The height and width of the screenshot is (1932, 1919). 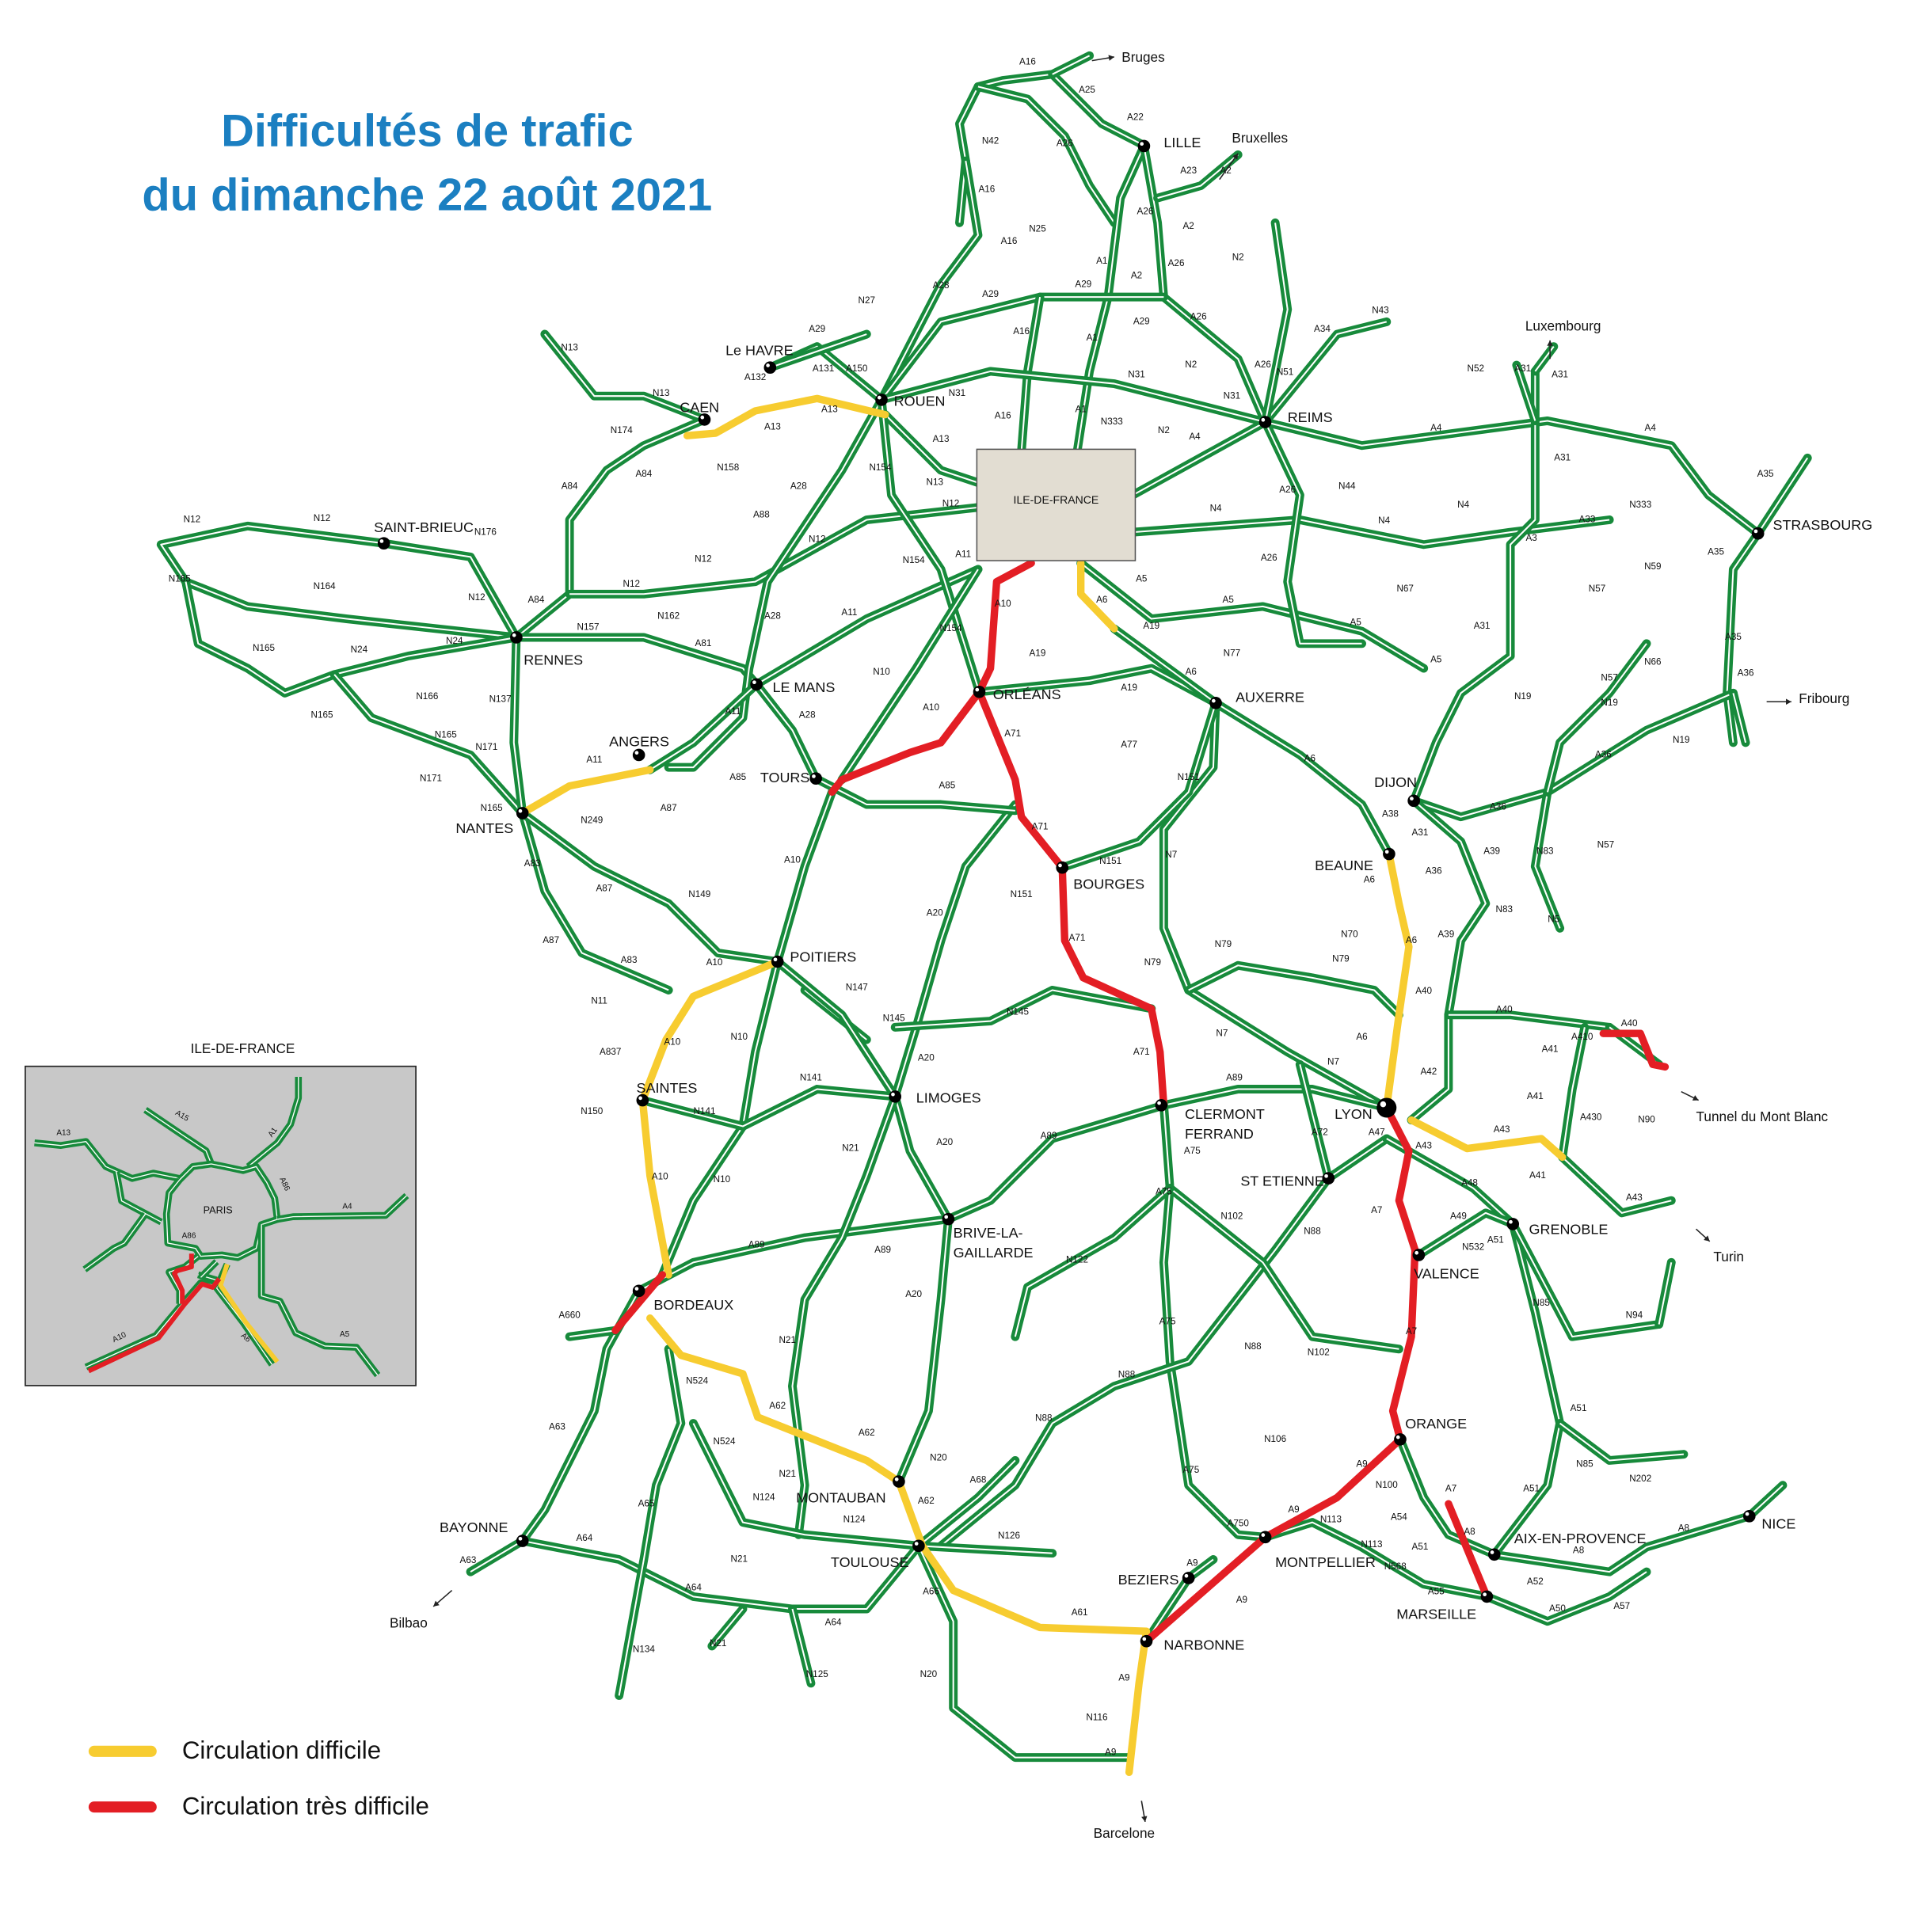 What do you see at coordinates (700, 413) in the screenshot?
I see `city: CAEN` at bounding box center [700, 413].